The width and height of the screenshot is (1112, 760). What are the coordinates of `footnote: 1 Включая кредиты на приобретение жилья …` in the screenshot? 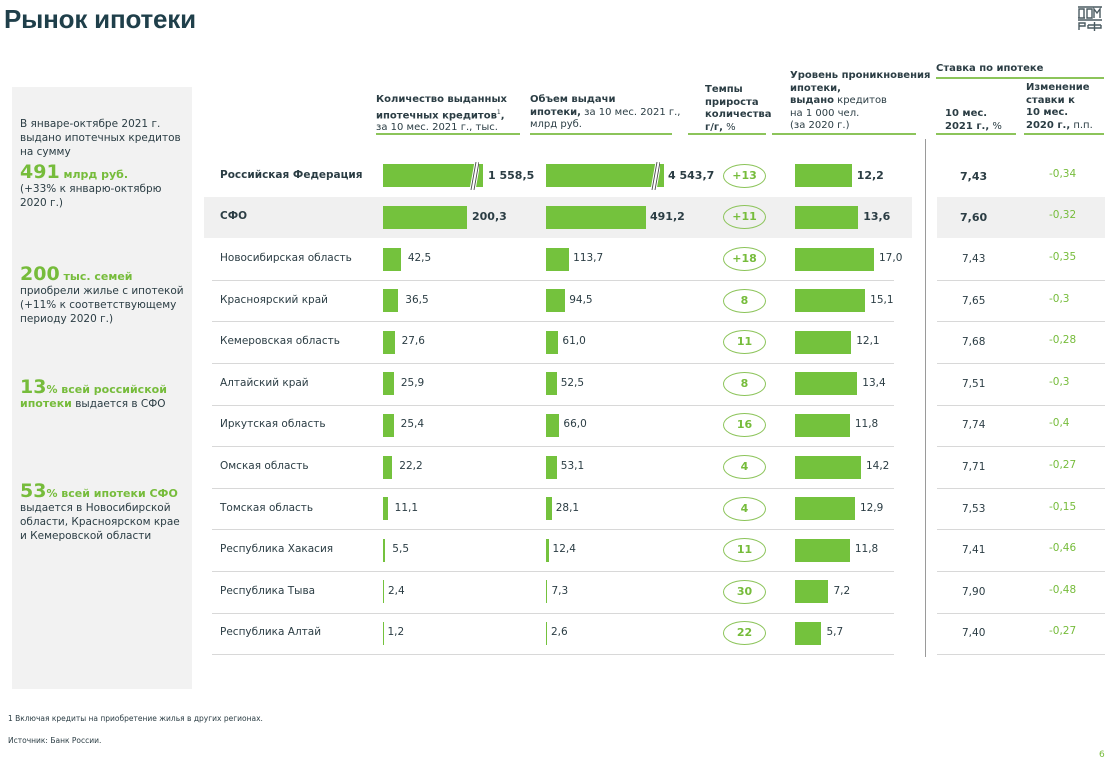 It's located at (135, 718).